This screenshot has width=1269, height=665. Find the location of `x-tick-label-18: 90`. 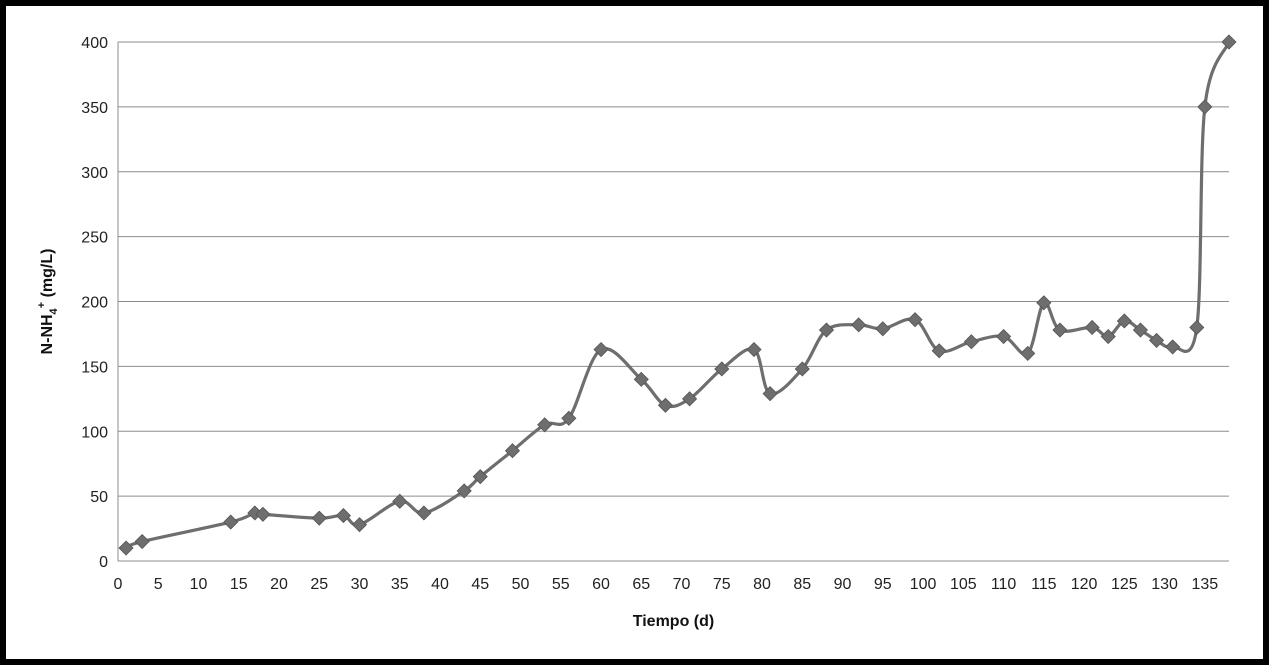

x-tick-label-18: 90 is located at coordinates (843, 584).